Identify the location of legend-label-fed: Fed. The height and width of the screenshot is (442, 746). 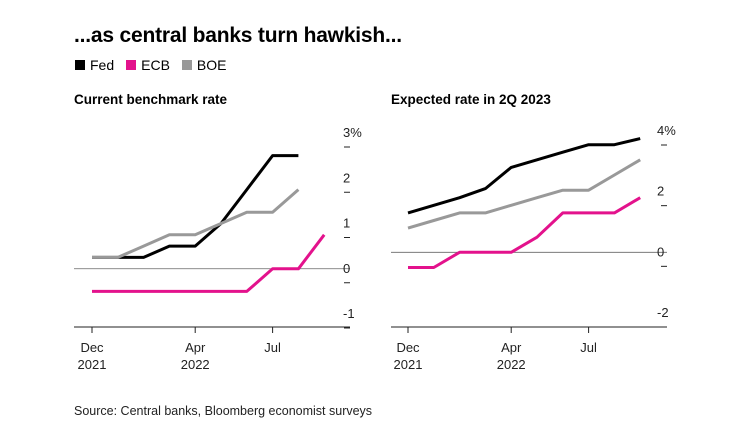
(102, 65).